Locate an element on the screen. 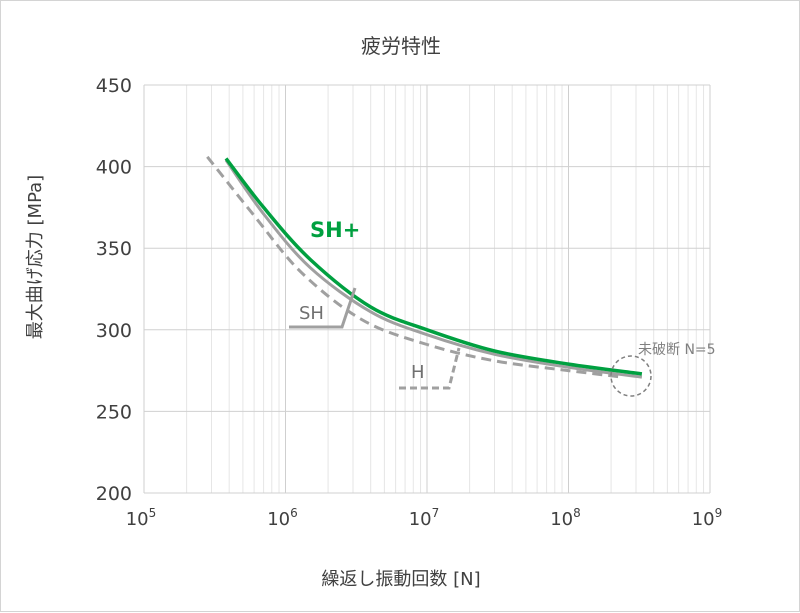 The width and height of the screenshot is (800, 613). y-tick-label: 200 is located at coordinates (114, 494).